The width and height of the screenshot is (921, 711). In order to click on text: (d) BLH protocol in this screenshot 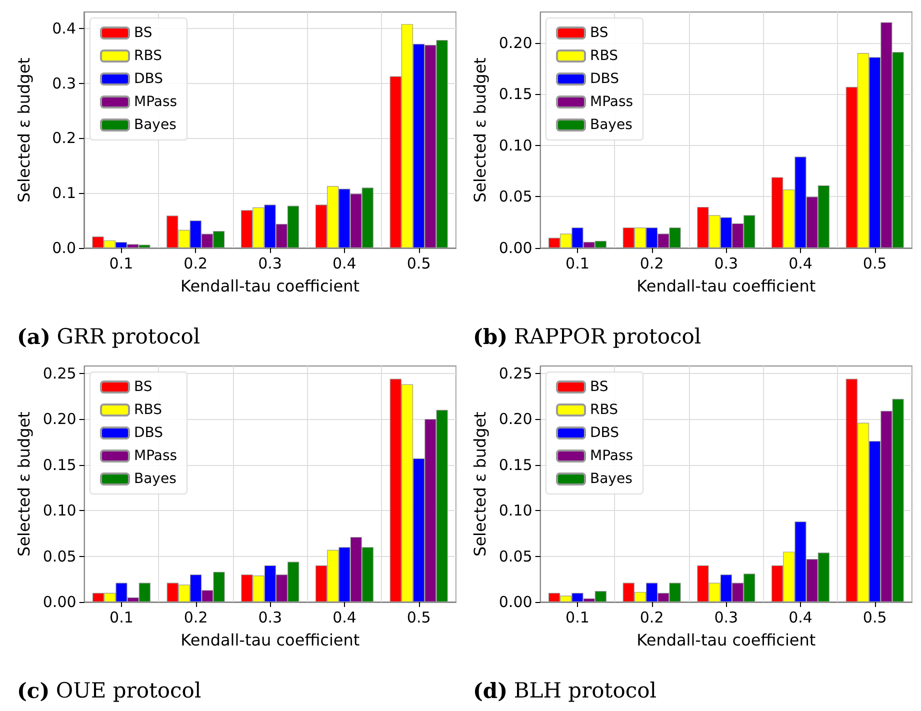, I will do `click(565, 690)`.